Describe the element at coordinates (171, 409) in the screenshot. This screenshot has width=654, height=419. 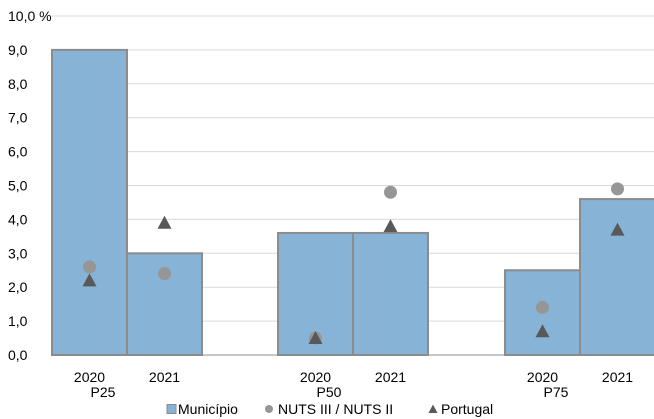
I see `legend-swatch-bar` at that location.